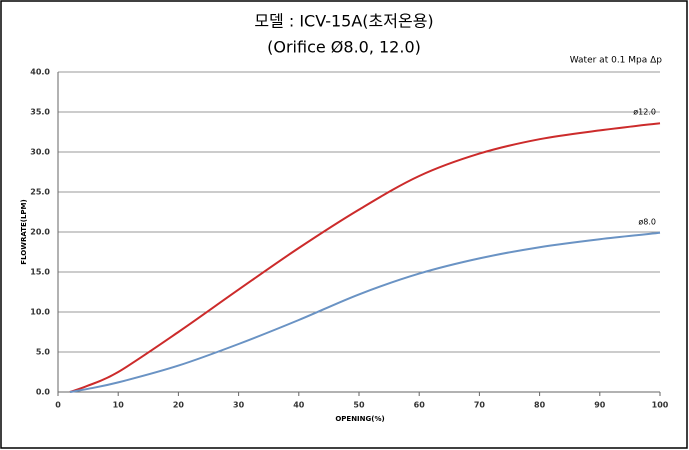 This screenshot has width=689, height=450. I want to click on x-tick-label: 0, so click(58, 405).